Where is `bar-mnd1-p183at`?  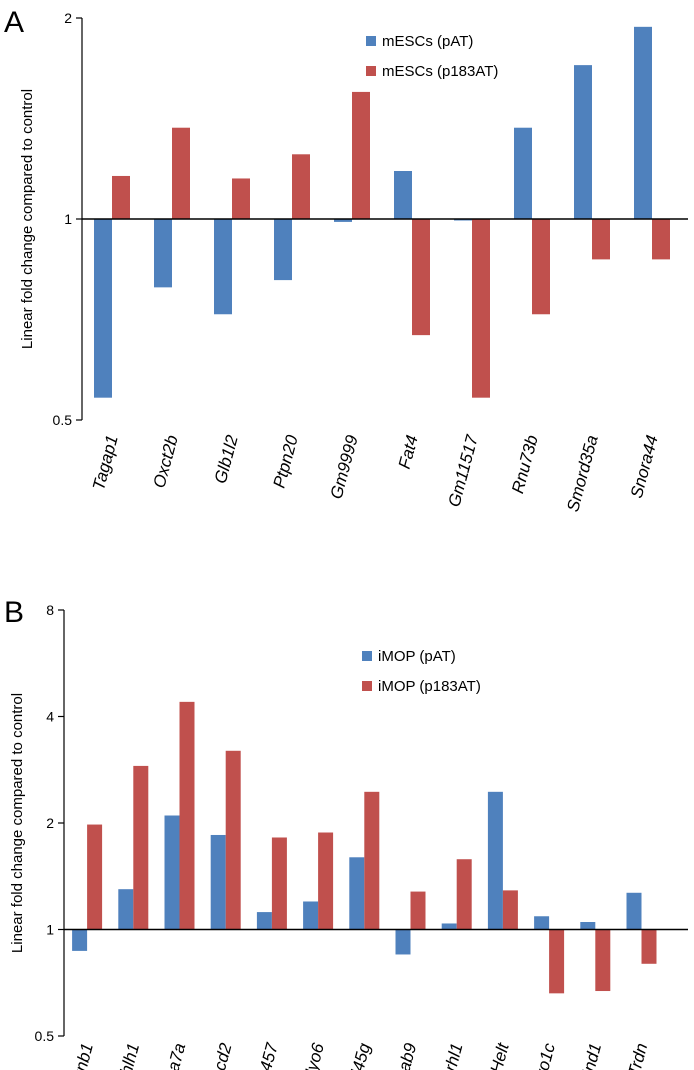
bar-mnd1-p183at is located at coordinates (603, 960).